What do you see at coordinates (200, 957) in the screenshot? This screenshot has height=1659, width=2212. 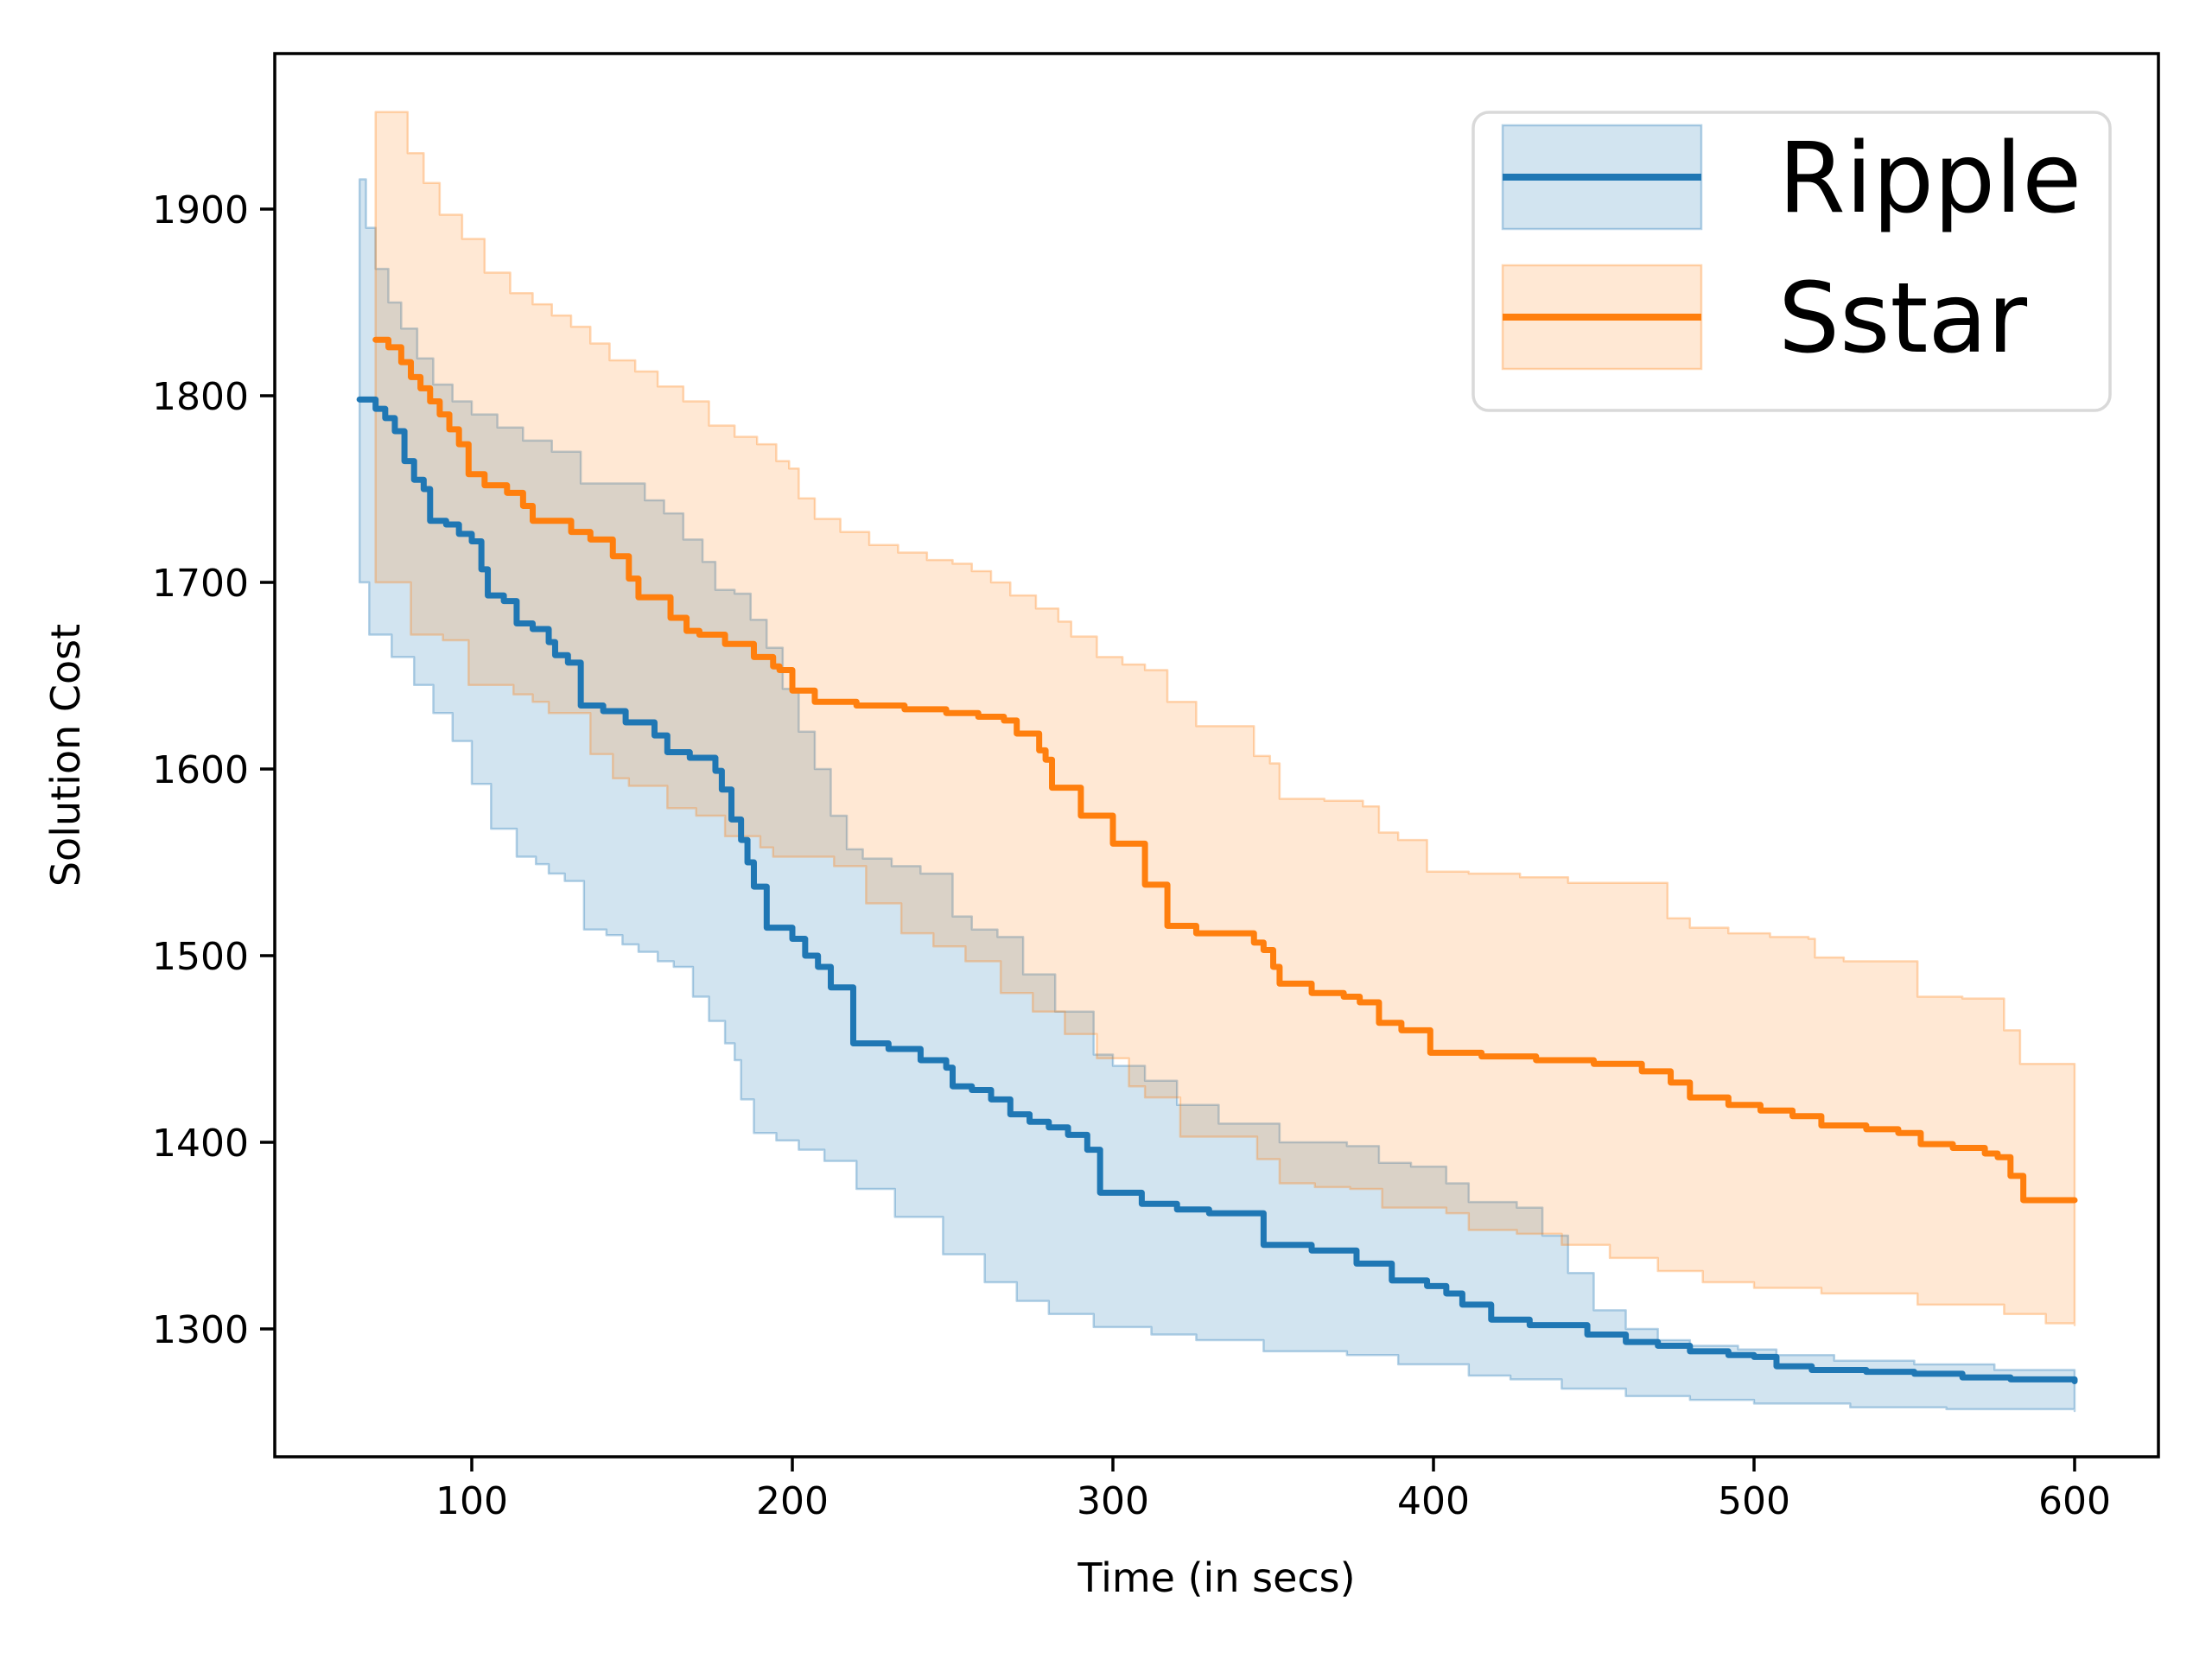 I see `y-tick-label: 1500` at bounding box center [200, 957].